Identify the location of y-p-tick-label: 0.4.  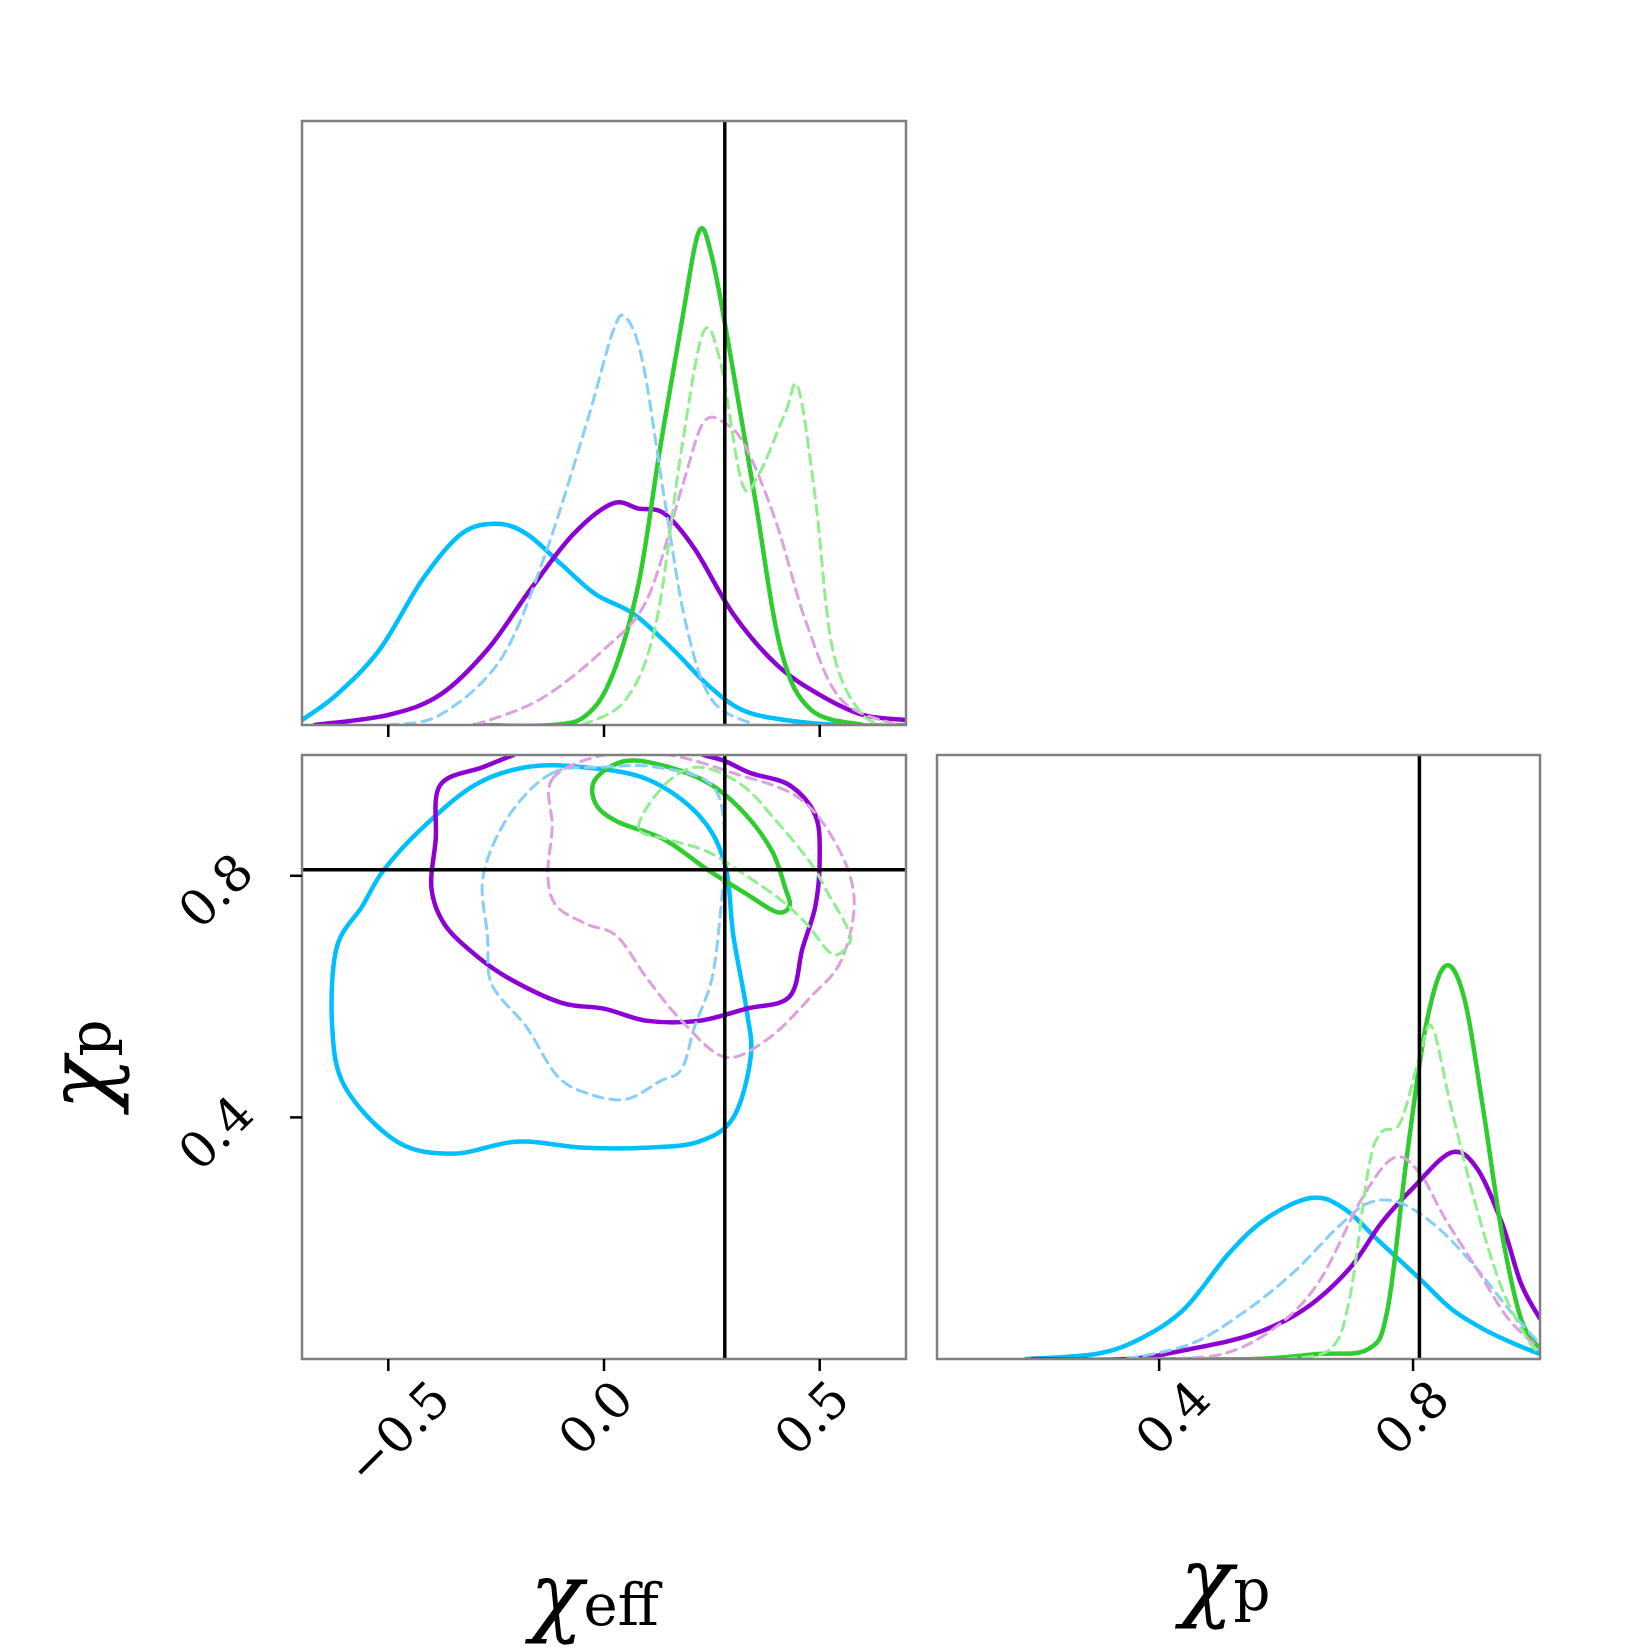
(215, 1132).